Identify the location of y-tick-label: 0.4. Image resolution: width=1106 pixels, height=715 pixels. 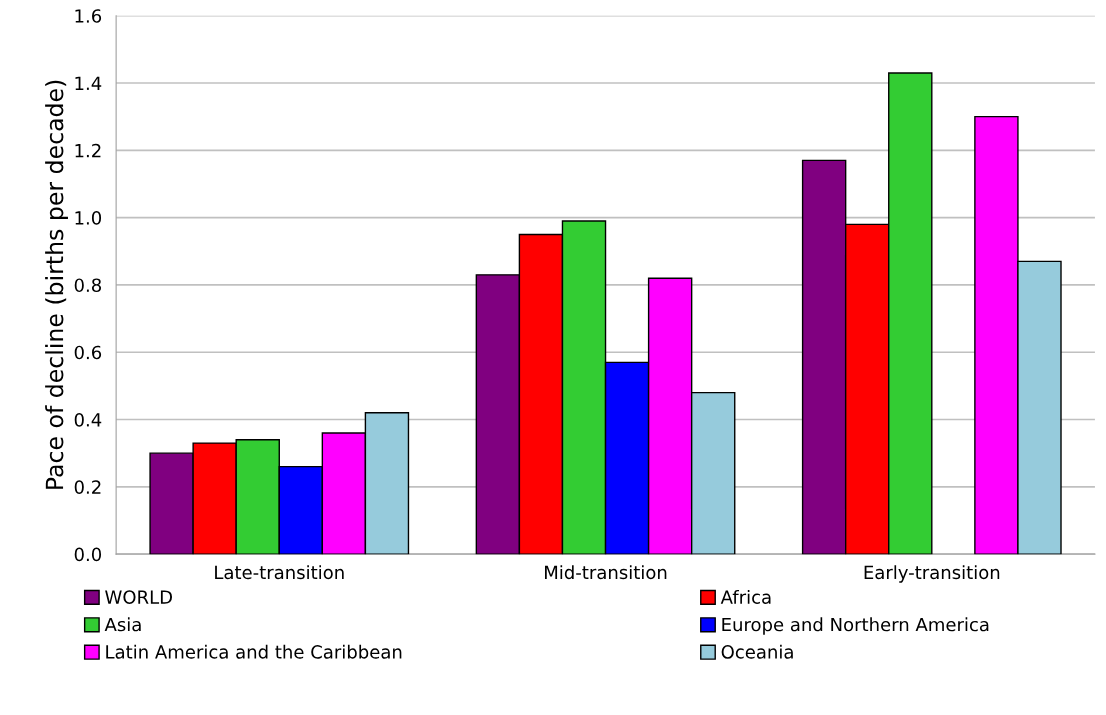
(88, 419).